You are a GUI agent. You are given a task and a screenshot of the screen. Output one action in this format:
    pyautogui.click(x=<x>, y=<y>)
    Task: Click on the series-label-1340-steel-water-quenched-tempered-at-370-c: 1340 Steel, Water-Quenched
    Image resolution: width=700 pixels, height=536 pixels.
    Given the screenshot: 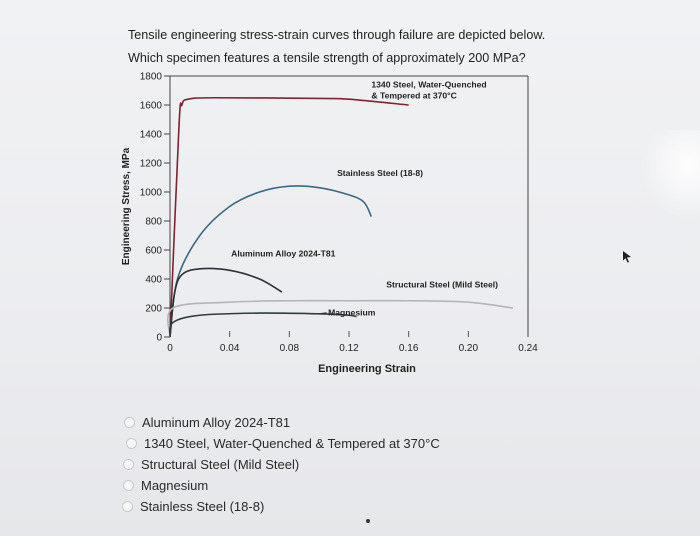 What is the action you would take?
    pyautogui.click(x=428, y=85)
    